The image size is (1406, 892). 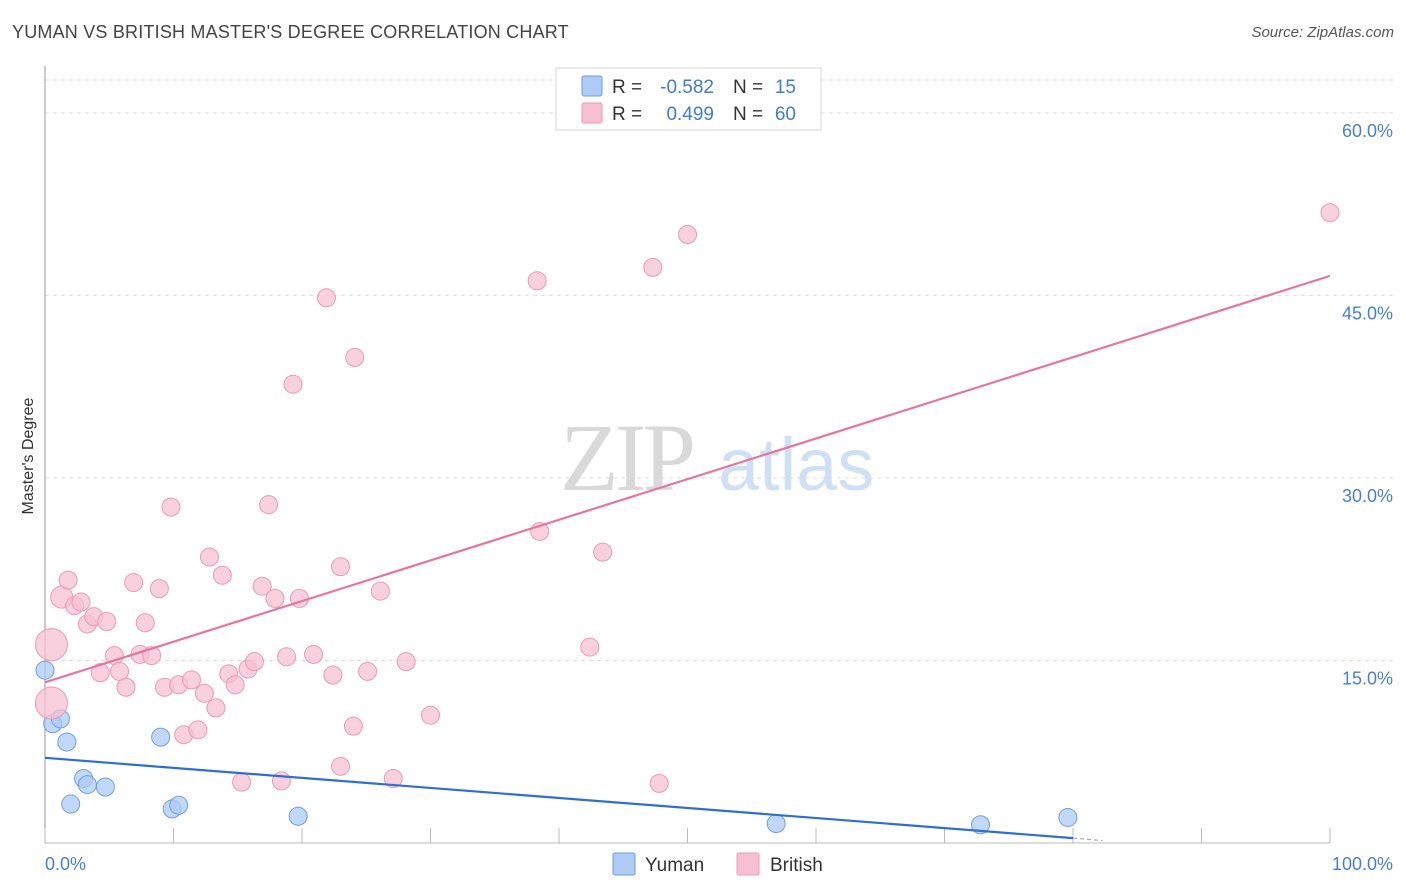 What do you see at coordinates (796, 865) in the screenshot?
I see `legend-british-label: British` at bounding box center [796, 865].